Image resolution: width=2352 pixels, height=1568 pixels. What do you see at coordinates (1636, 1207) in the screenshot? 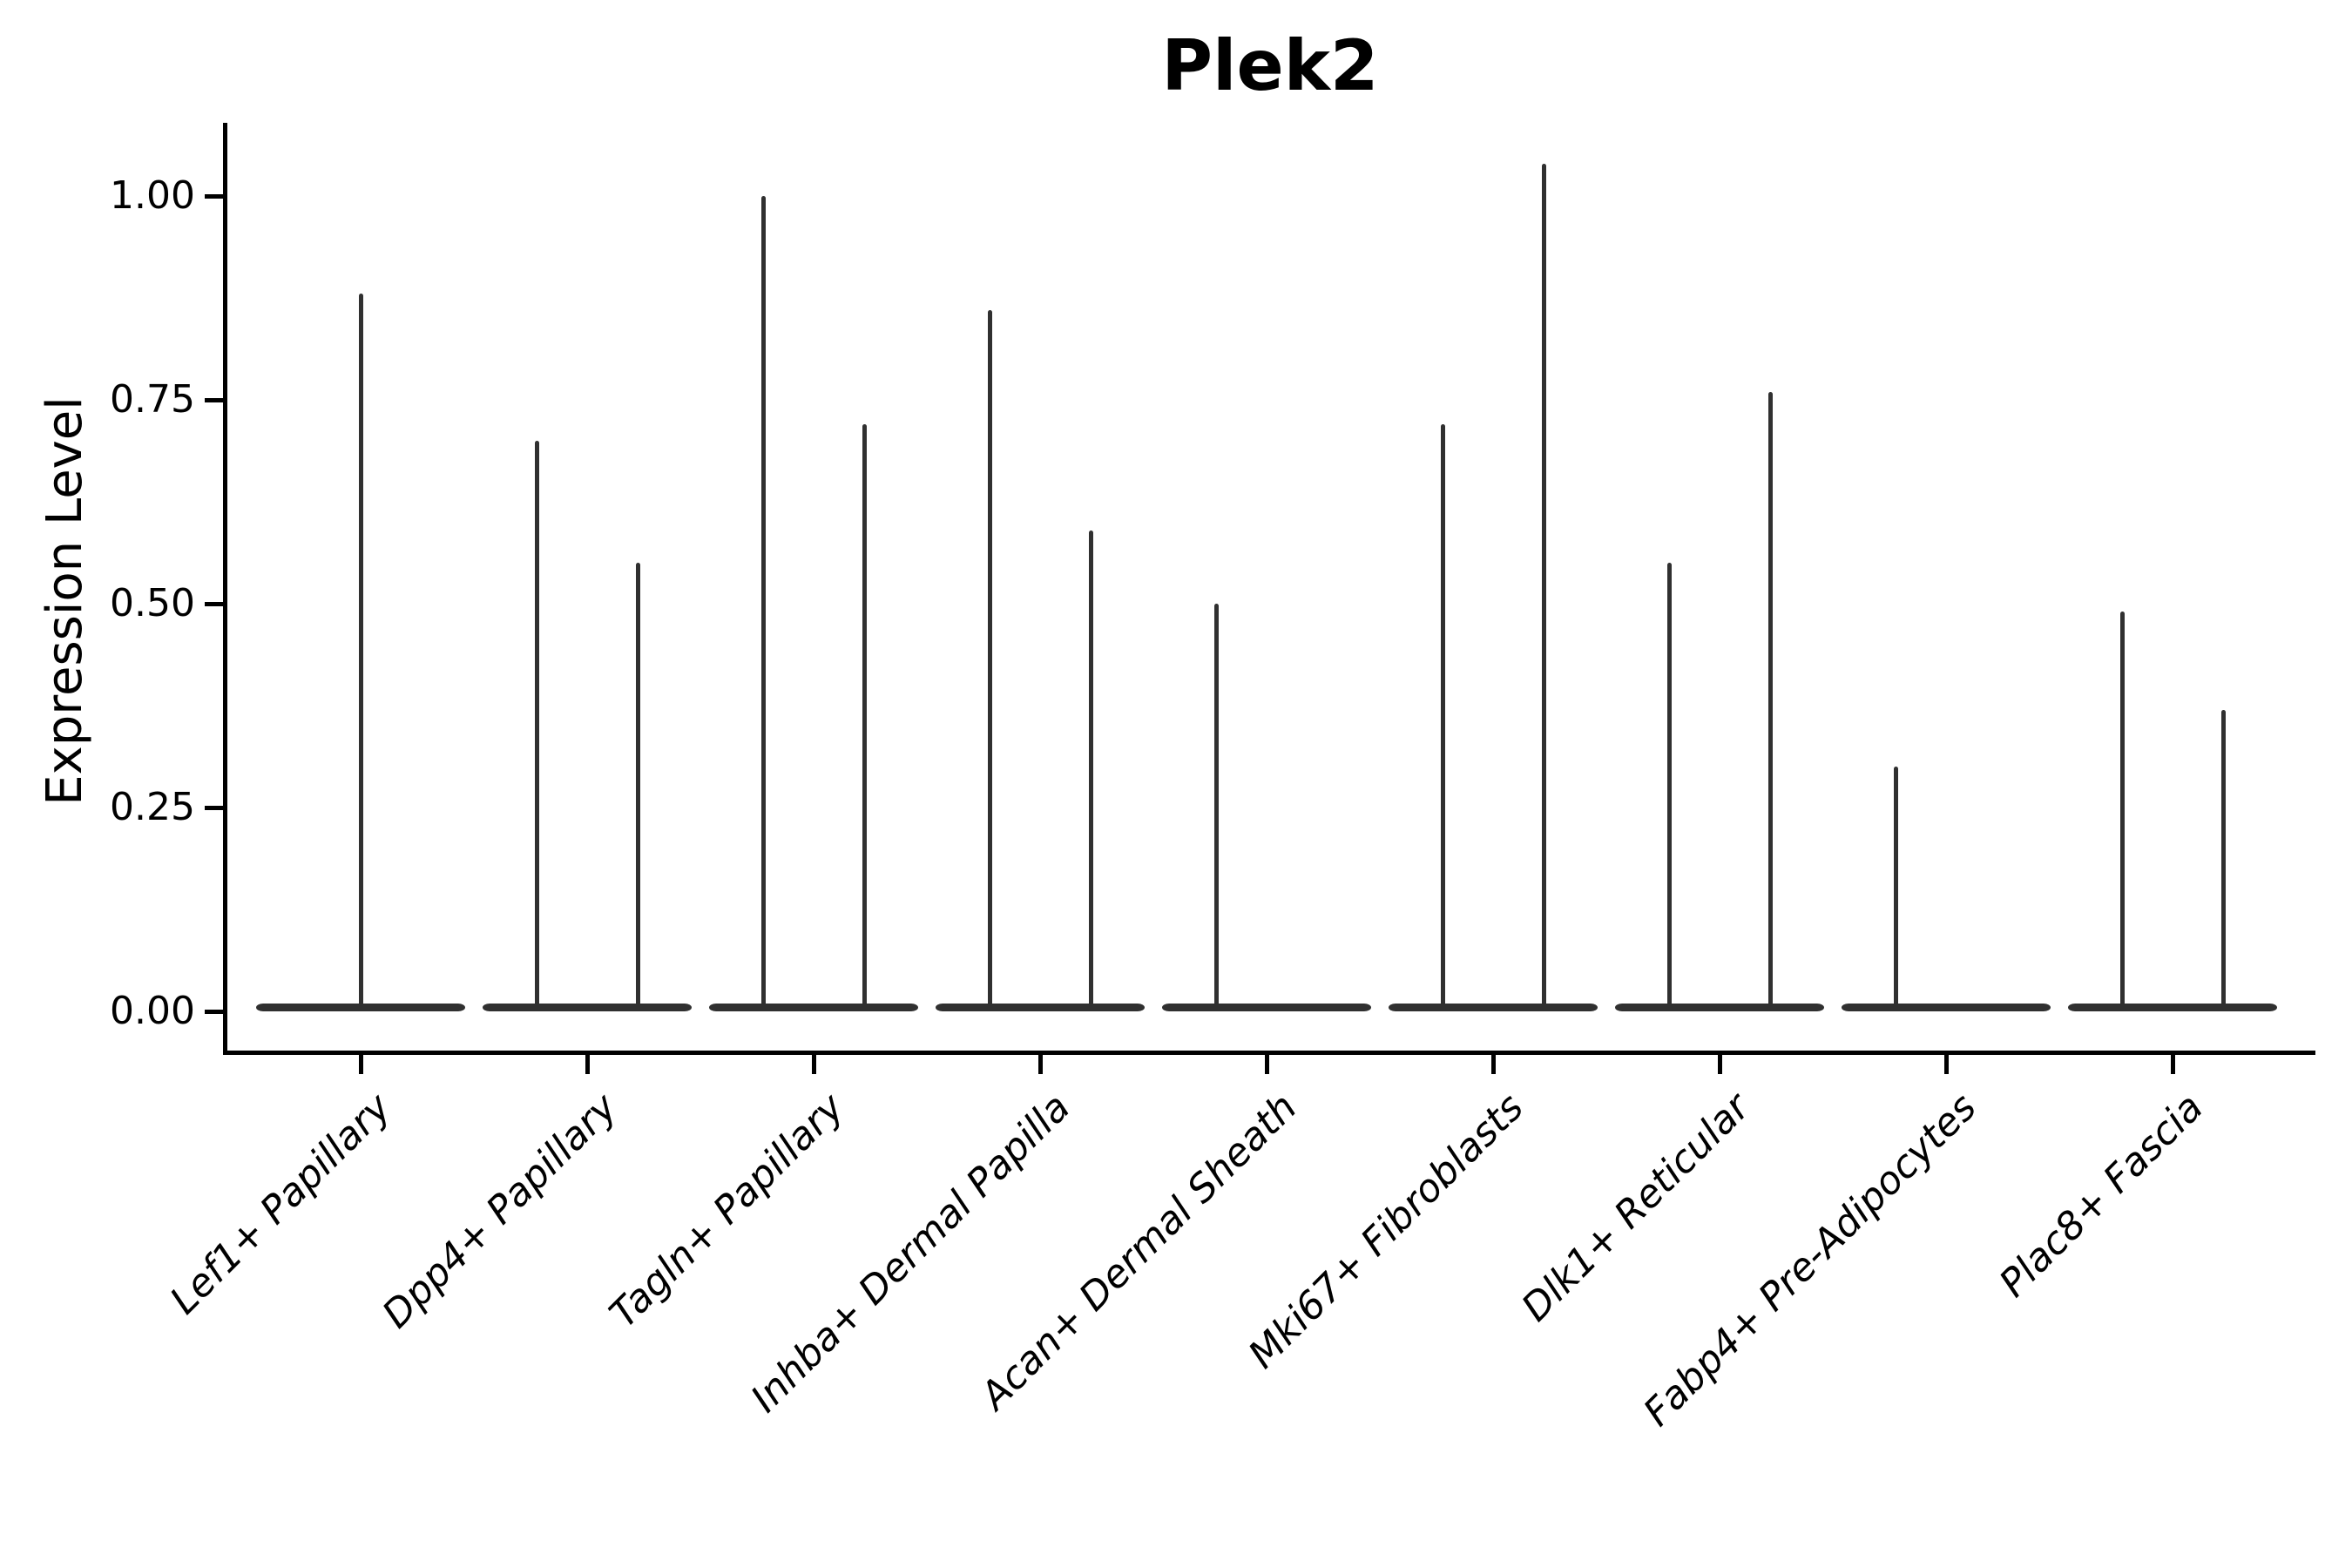
I see `x-tick-label: Dlk1+ Reticular` at bounding box center [1636, 1207].